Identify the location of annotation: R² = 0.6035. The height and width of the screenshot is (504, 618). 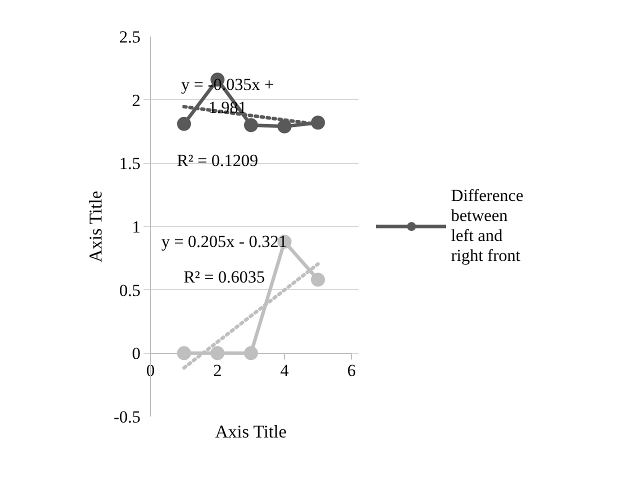
(224, 277).